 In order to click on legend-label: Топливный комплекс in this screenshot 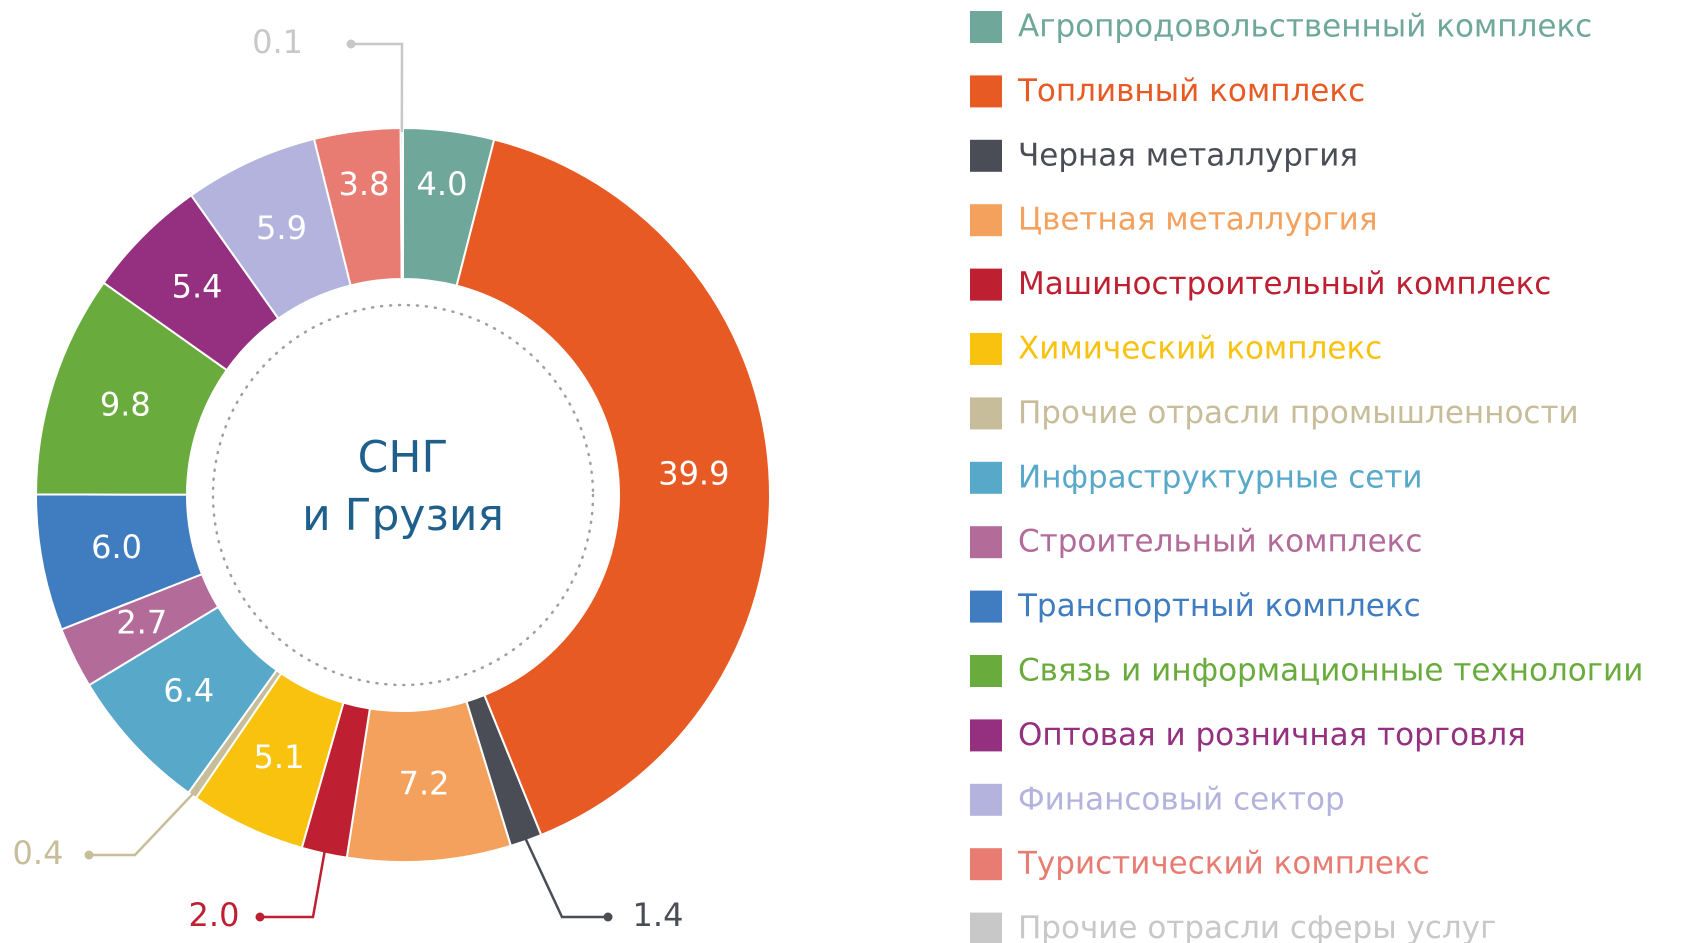, I will do `click(1191, 91)`.